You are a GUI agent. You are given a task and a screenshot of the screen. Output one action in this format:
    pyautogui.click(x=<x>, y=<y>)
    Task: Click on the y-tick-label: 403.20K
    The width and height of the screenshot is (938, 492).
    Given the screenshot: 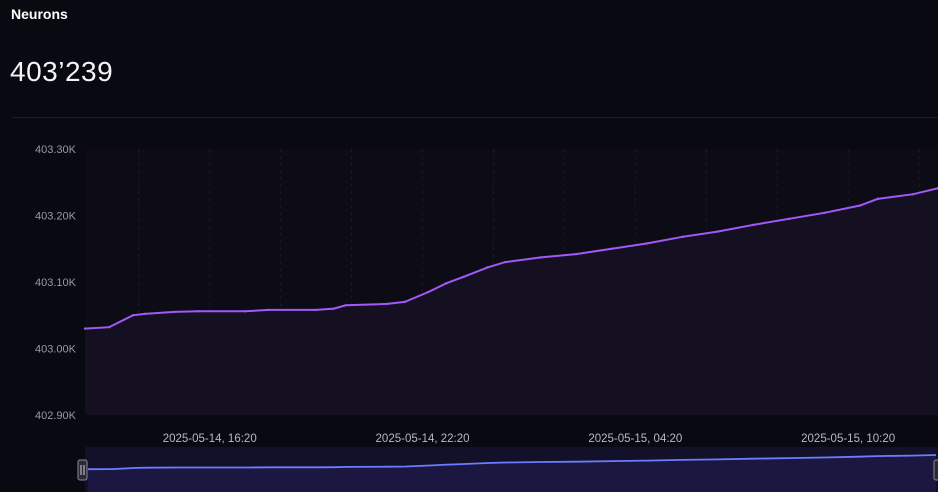 What is the action you would take?
    pyautogui.click(x=56, y=217)
    